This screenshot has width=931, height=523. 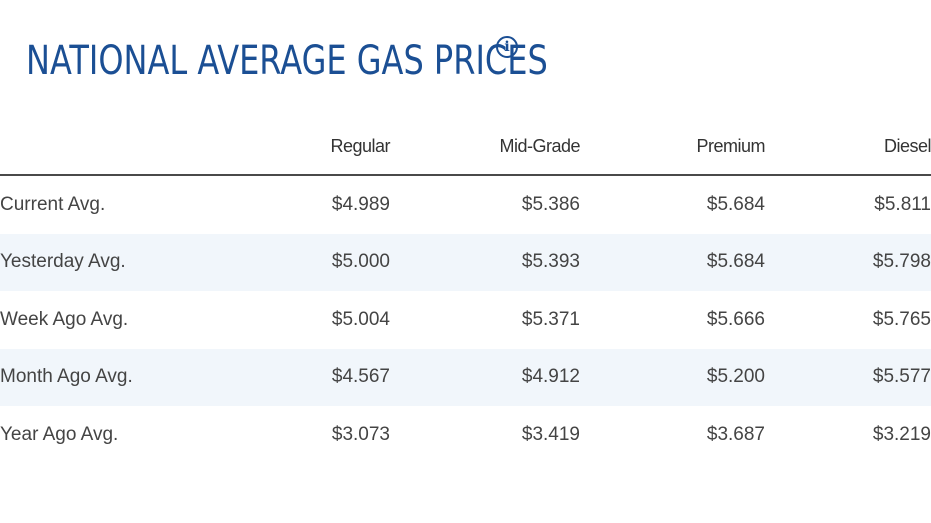 What do you see at coordinates (485, 377) in the screenshot?
I see `mid-grade-price: $4.912` at bounding box center [485, 377].